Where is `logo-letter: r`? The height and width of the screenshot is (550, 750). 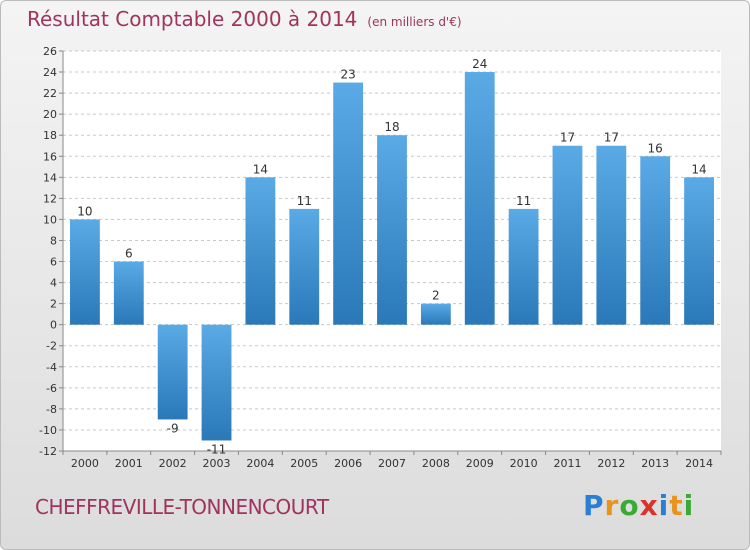
logo-letter: r is located at coordinates (612, 505).